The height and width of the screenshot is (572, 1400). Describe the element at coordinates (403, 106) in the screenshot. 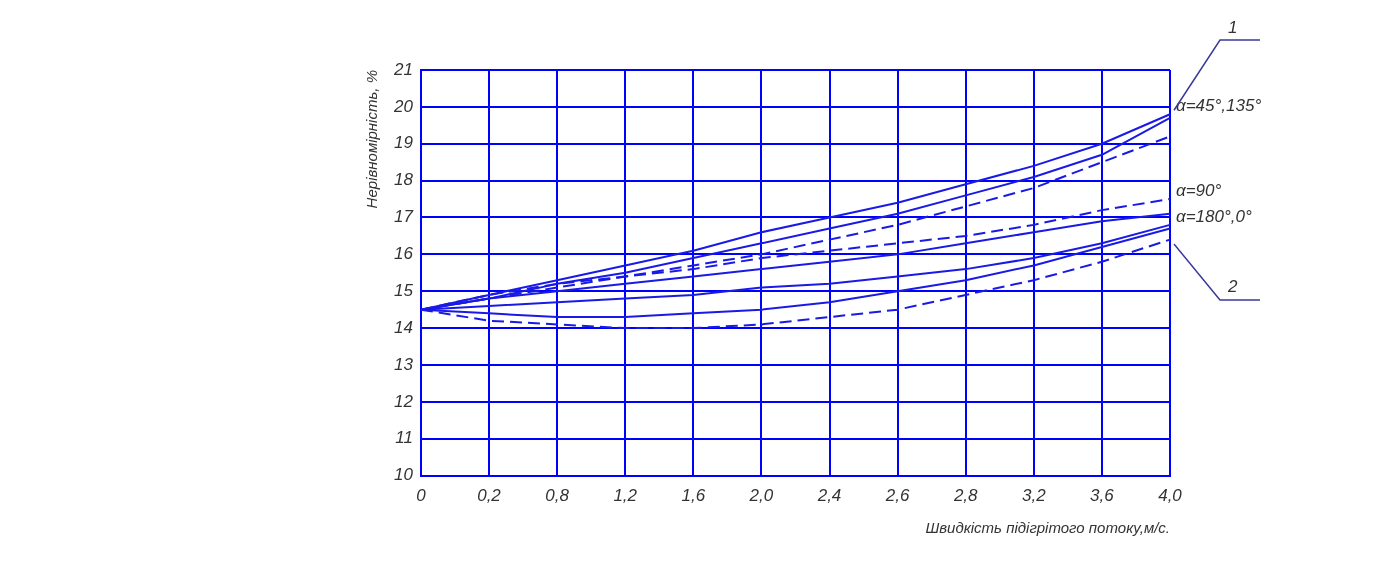

I see `y-tick-label: 20` at that location.